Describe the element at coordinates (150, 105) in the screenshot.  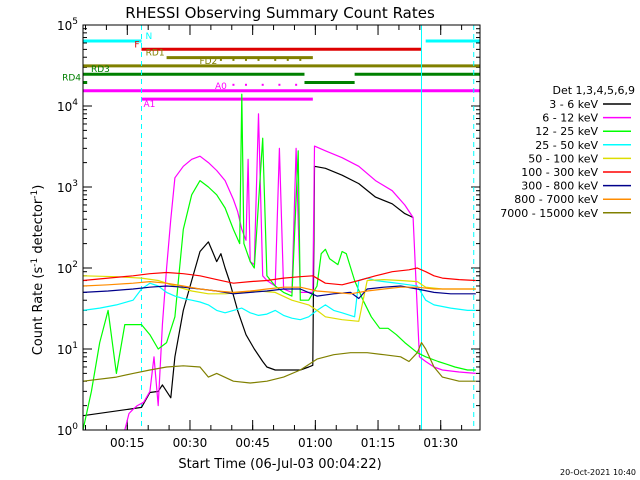
I see `state-label-a1: A1` at that location.